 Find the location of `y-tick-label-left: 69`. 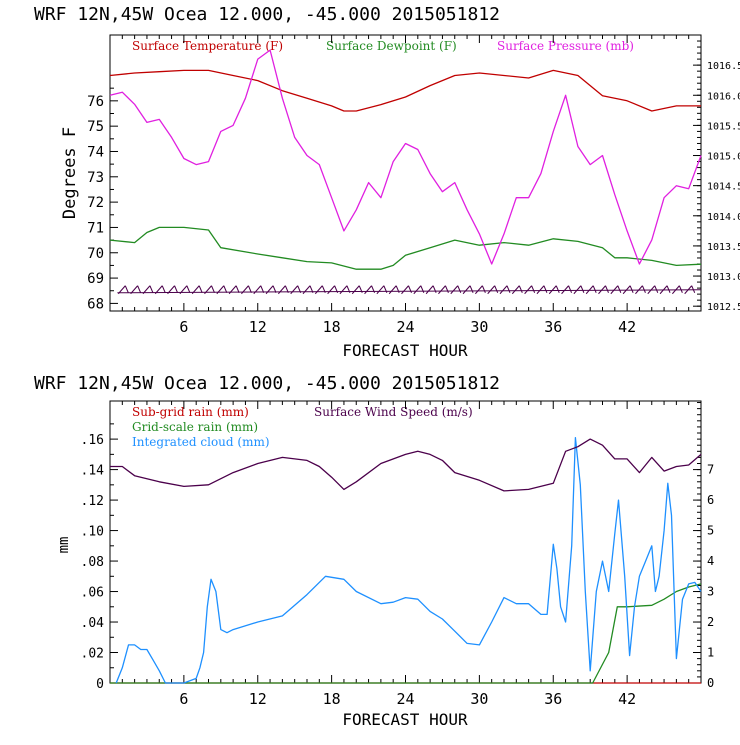

y-tick-label-left: 69 is located at coordinates (95, 279).